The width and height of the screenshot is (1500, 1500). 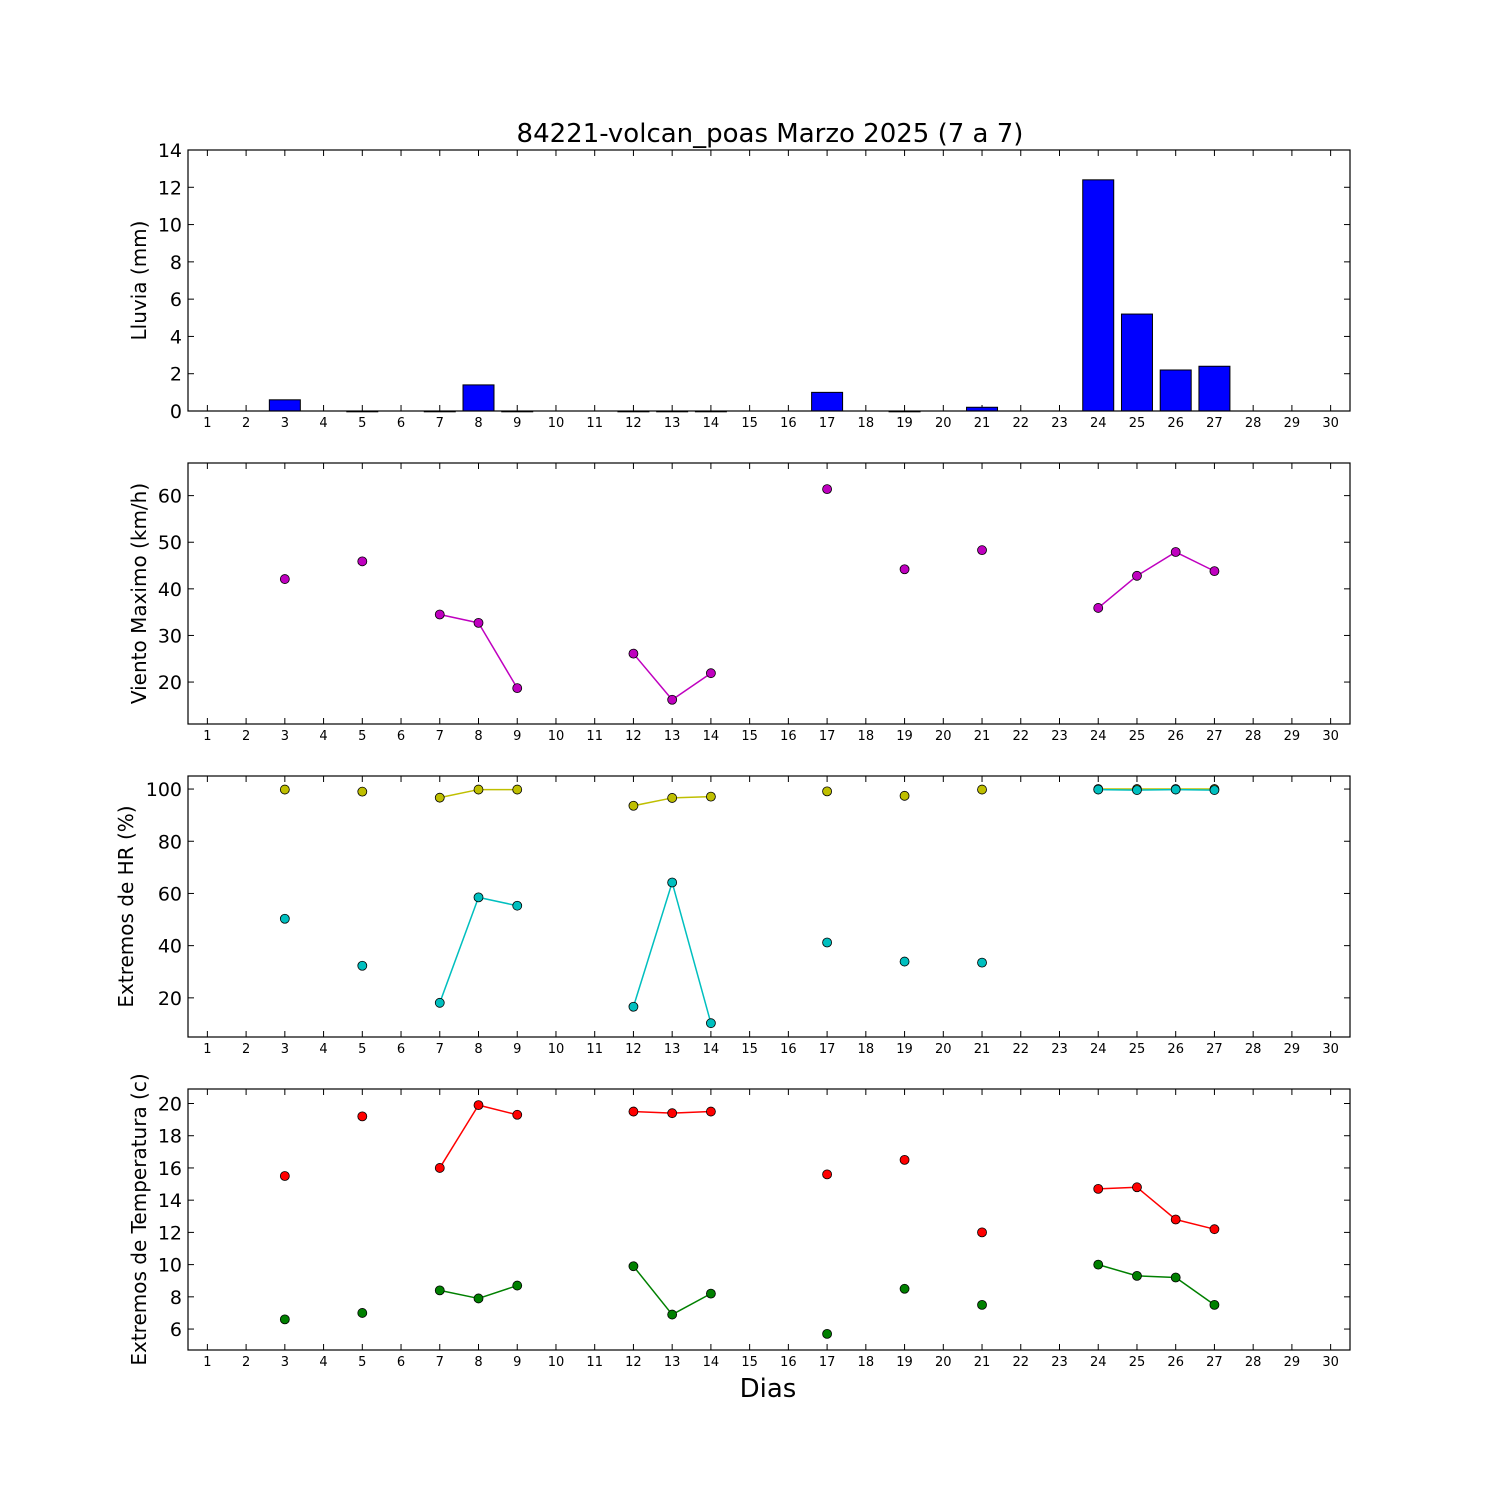 I want to click on y-axis-label: Extremos de Temperatura (c), so click(x=139, y=1219).